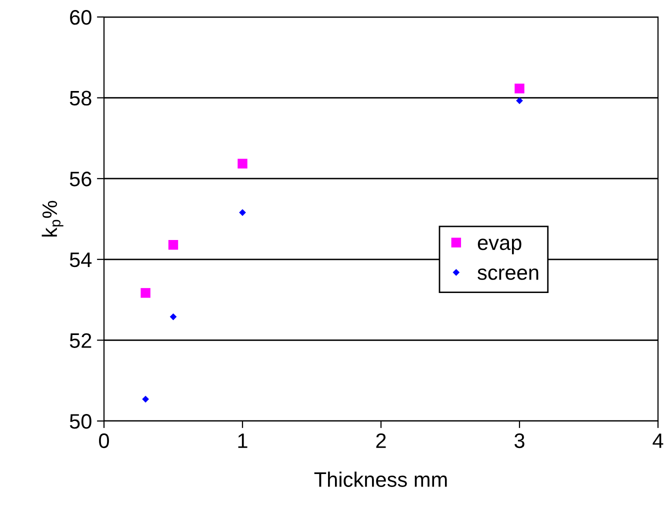  I want to click on x-tick-label: 1, so click(243, 441).